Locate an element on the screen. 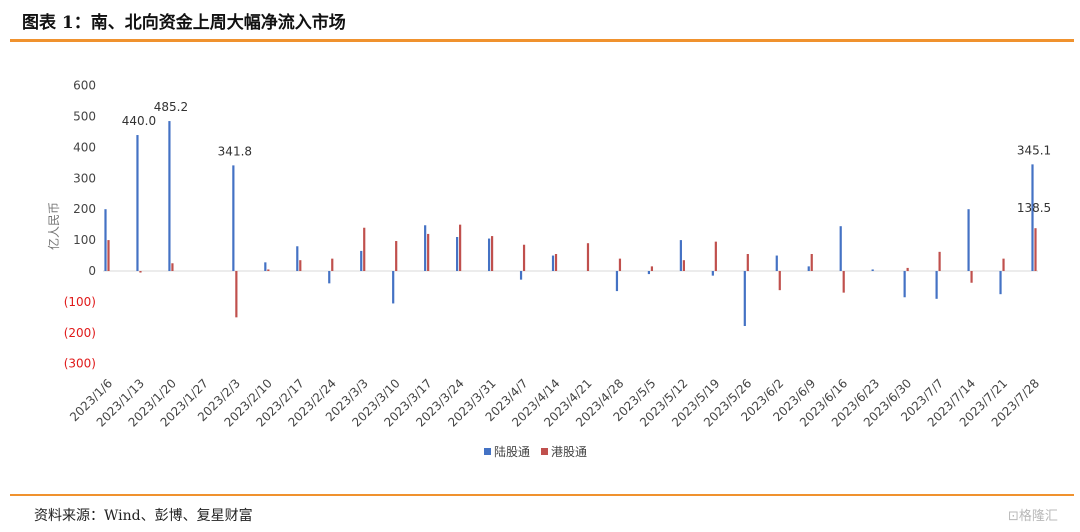  watermark: ⊡格隆汇 is located at coordinates (1033, 514).